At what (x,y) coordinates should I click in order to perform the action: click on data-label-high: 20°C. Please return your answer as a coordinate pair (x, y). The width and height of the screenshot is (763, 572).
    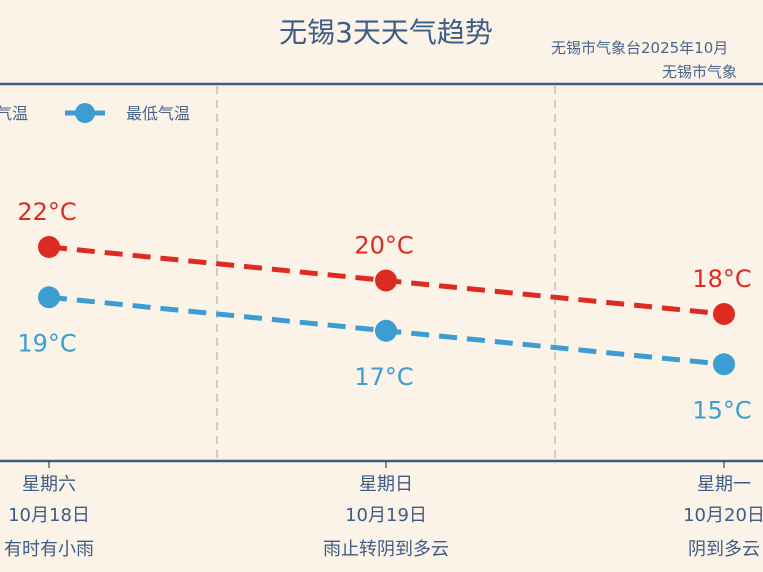
    Looking at the image, I should click on (383, 246).